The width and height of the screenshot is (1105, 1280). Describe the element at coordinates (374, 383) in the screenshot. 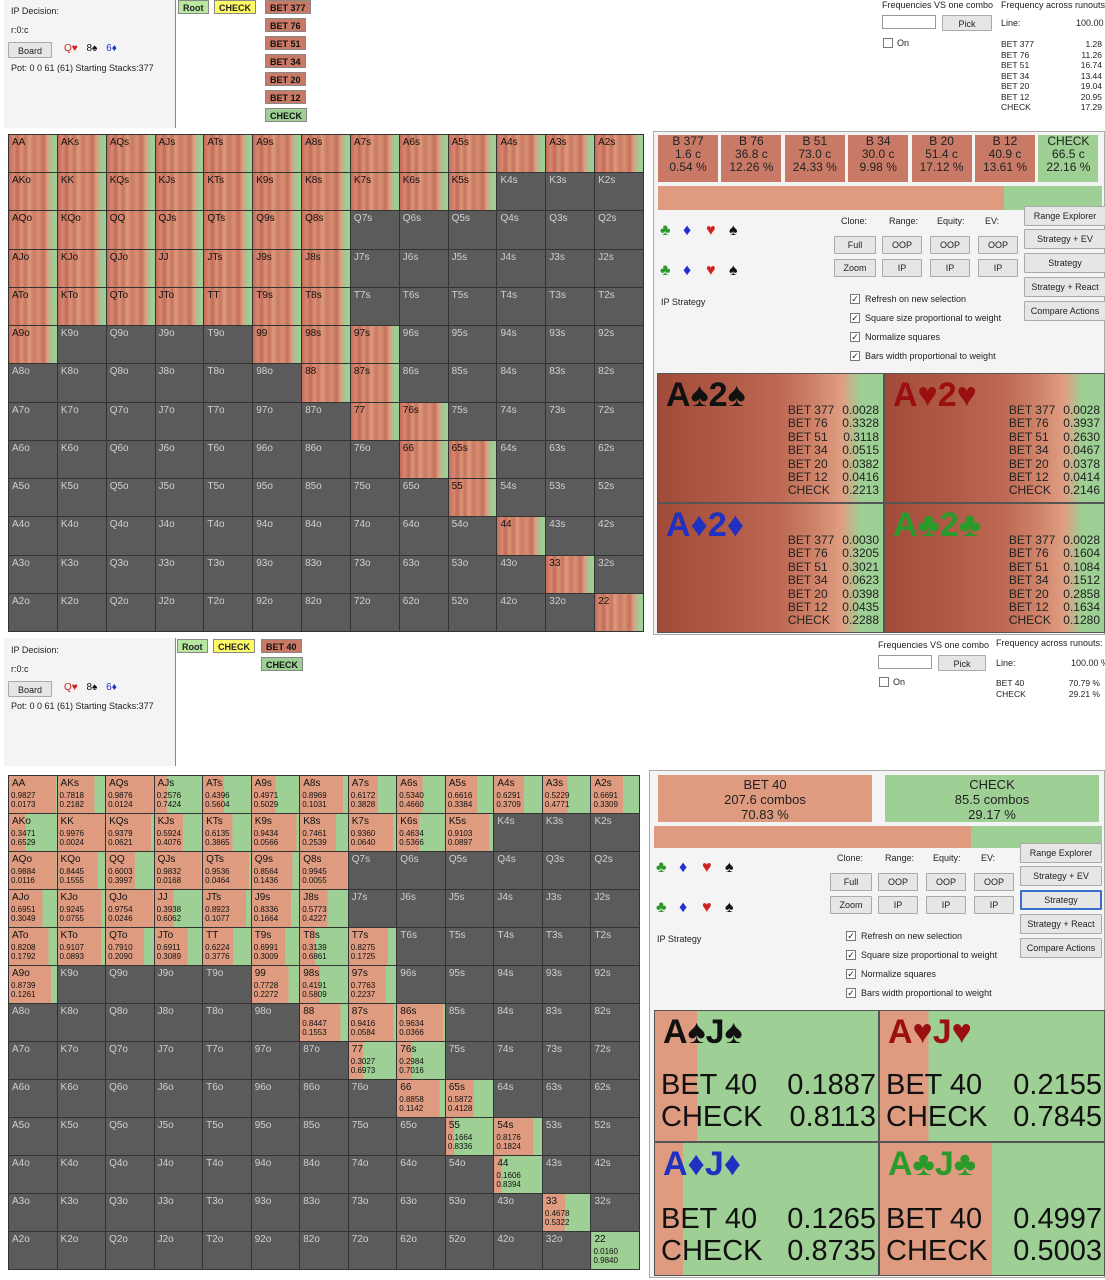

I see `range-cell: 87s` at that location.